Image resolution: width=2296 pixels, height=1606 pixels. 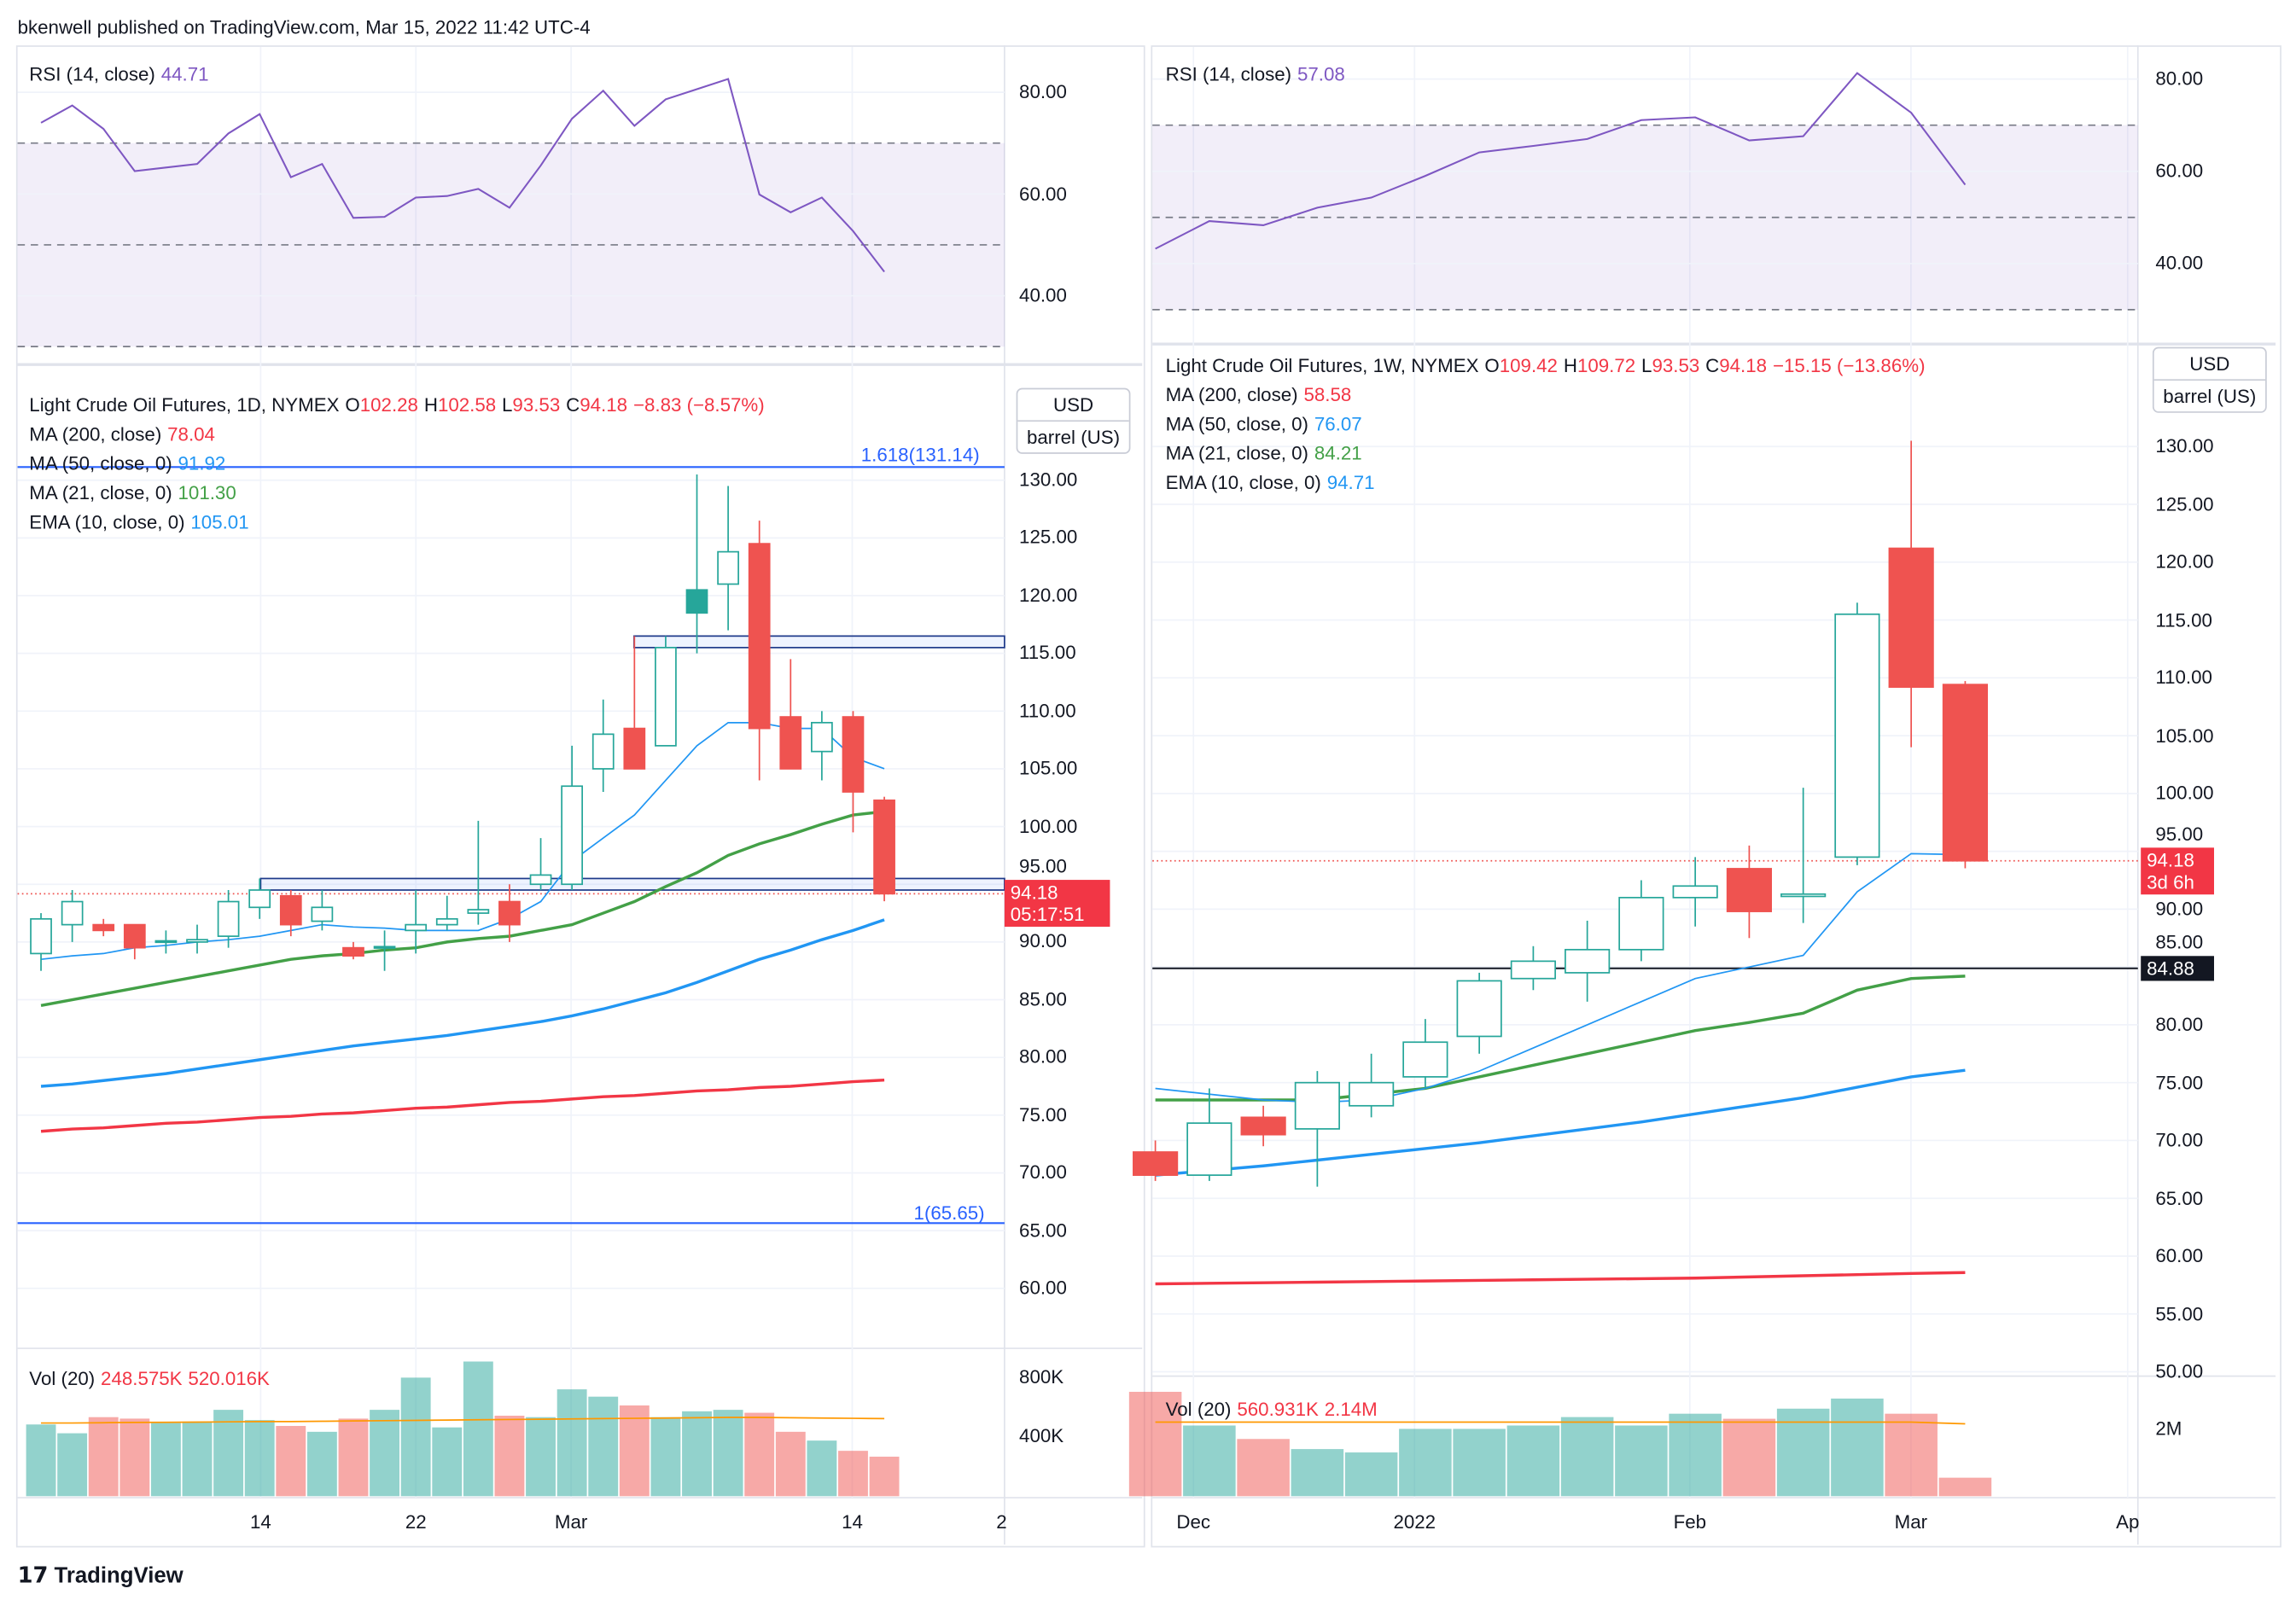 I want to click on hline-price-label: 84.88, so click(x=2177, y=968).